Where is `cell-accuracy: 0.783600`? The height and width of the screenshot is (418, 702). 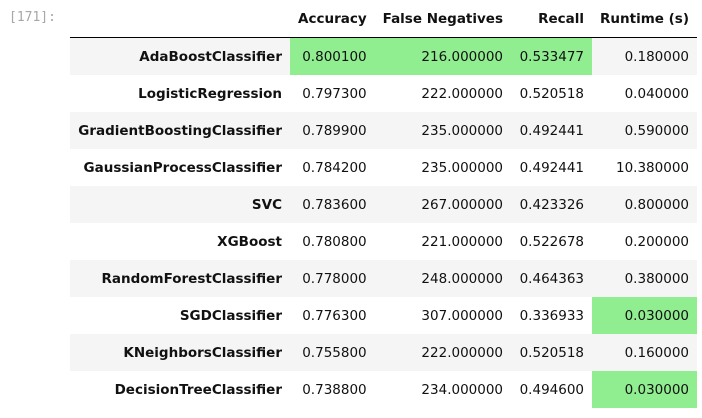
cell-accuracy: 0.783600 is located at coordinates (334, 204).